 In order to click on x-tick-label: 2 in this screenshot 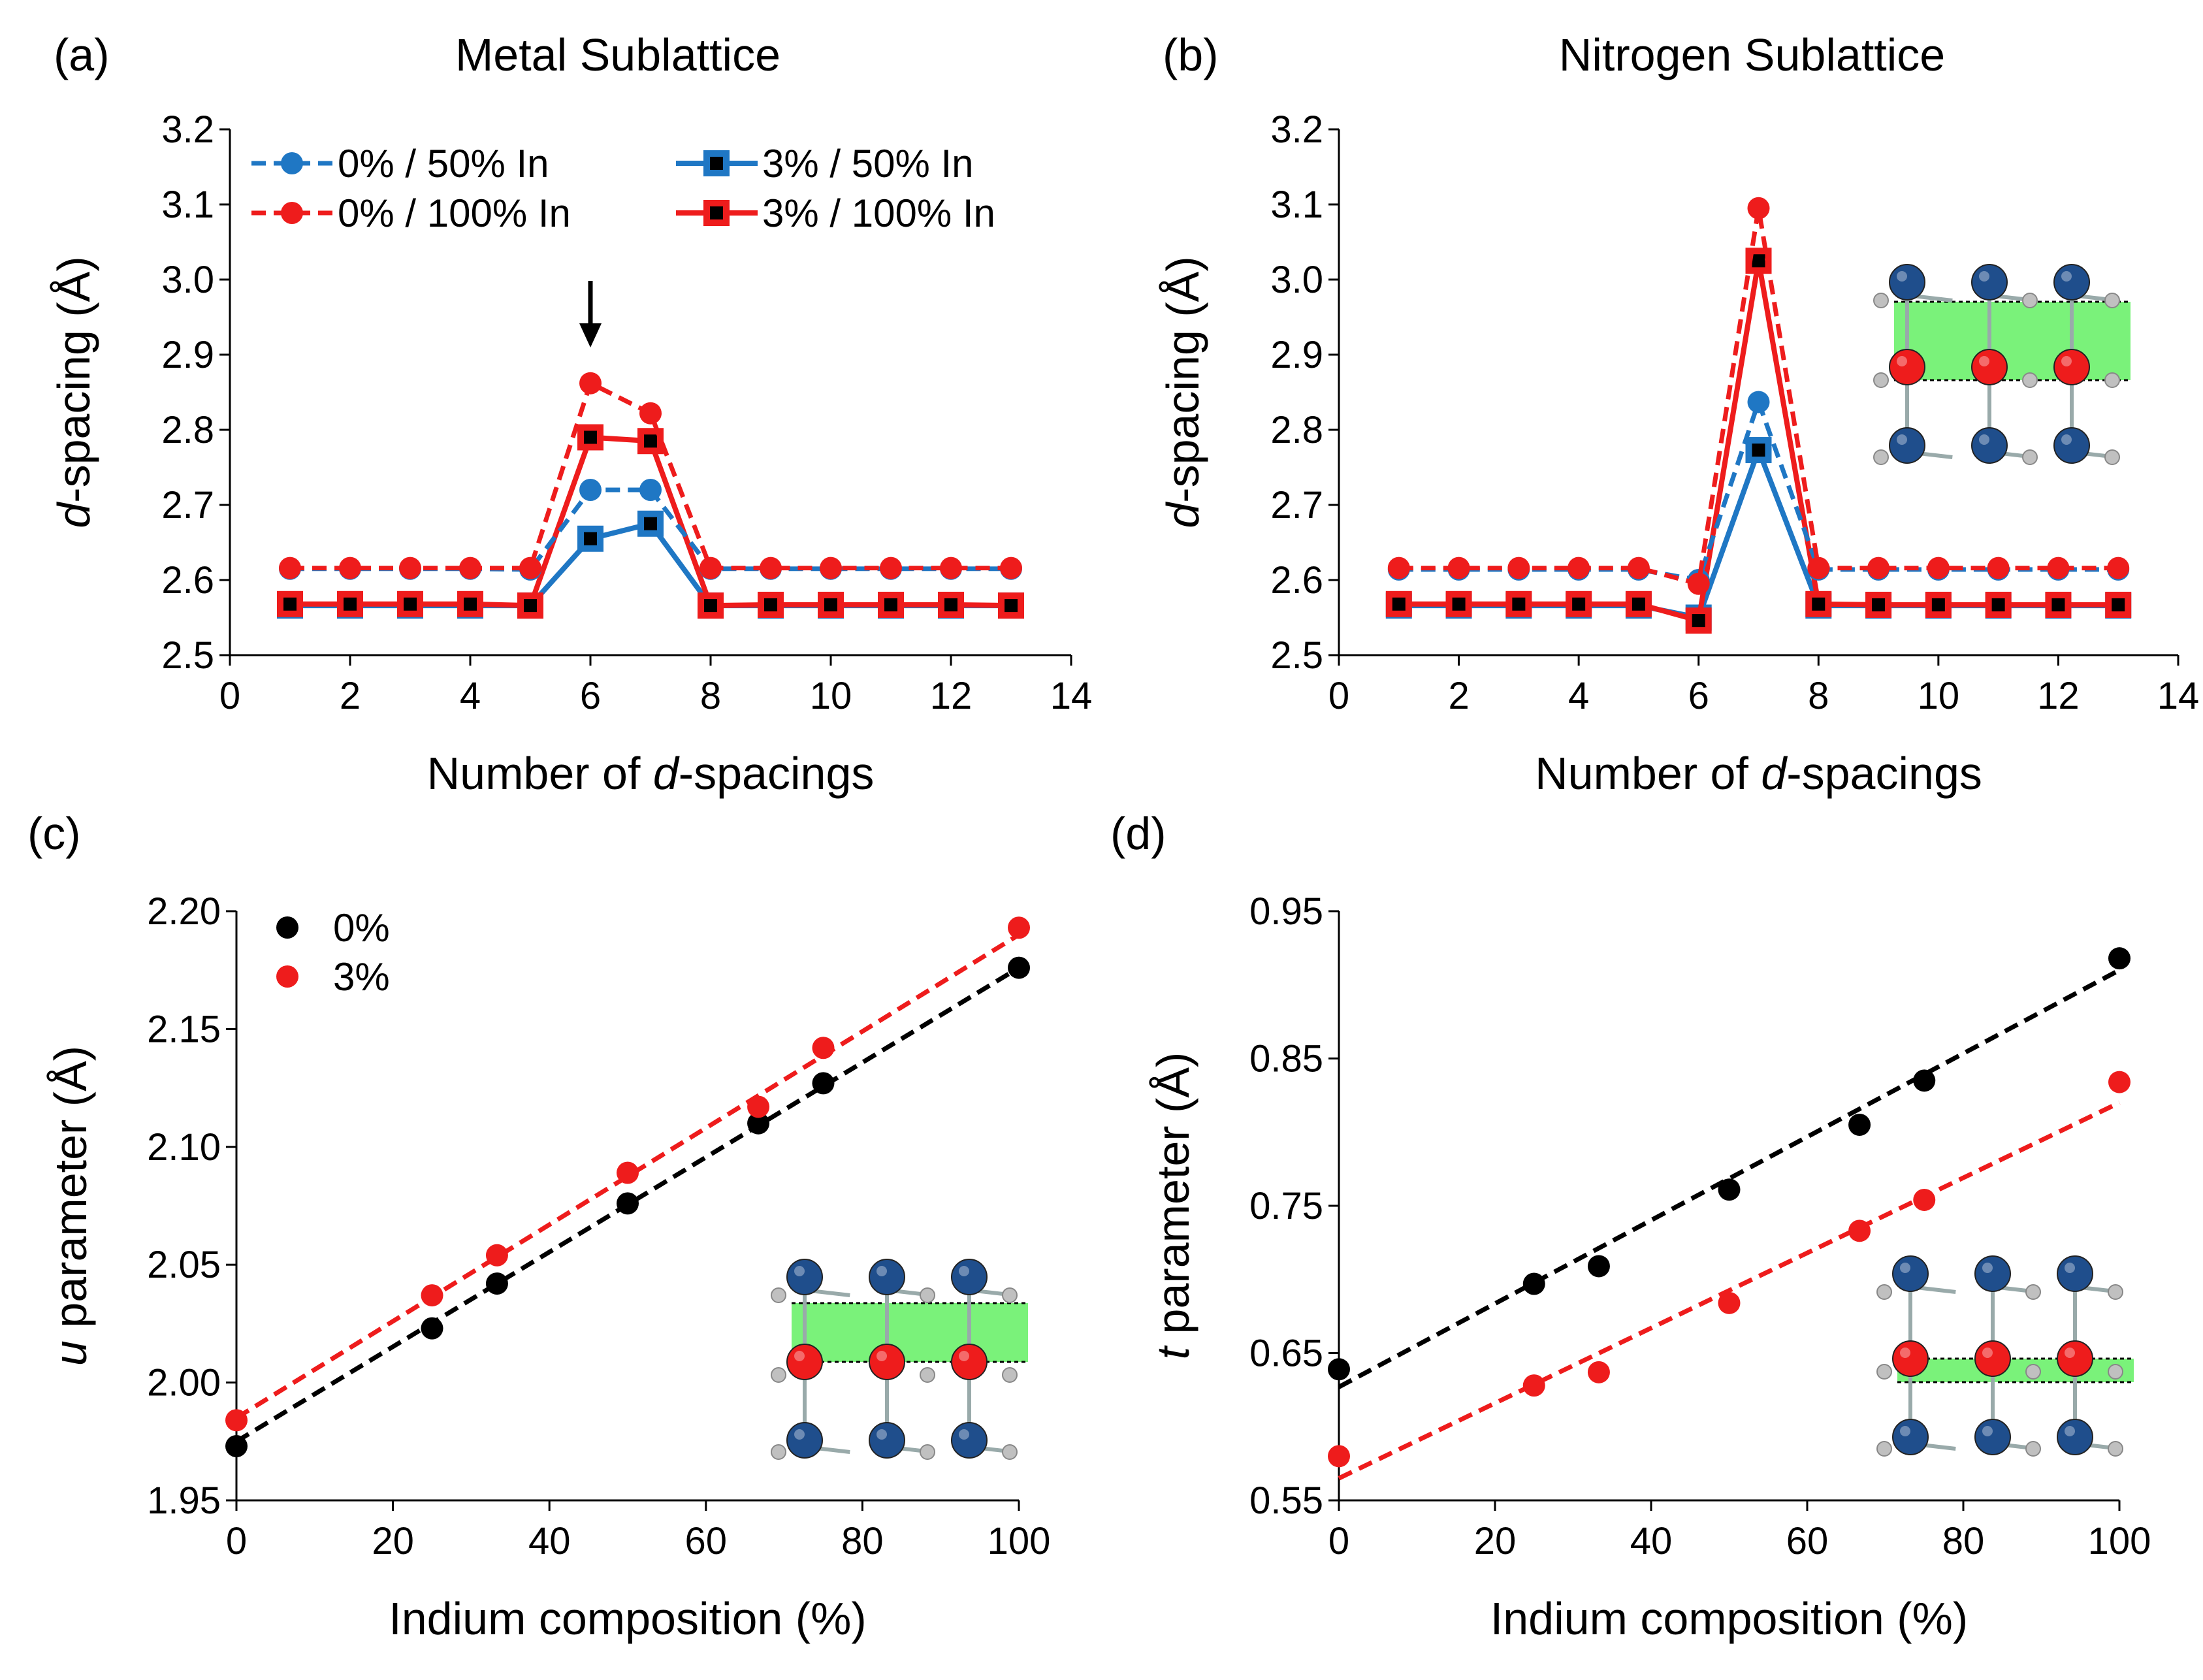, I will do `click(350, 696)`.